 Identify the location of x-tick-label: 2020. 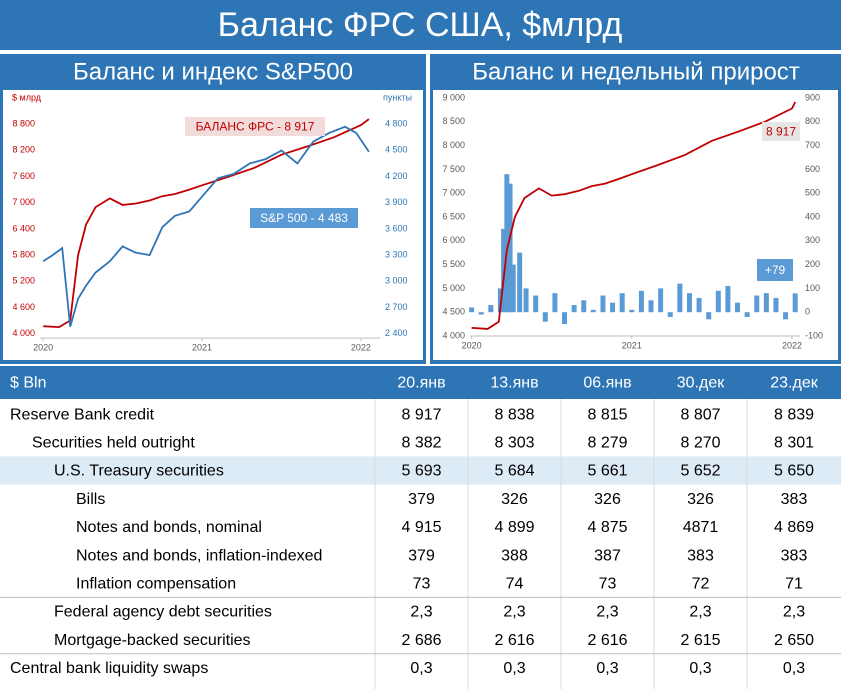
(472, 345).